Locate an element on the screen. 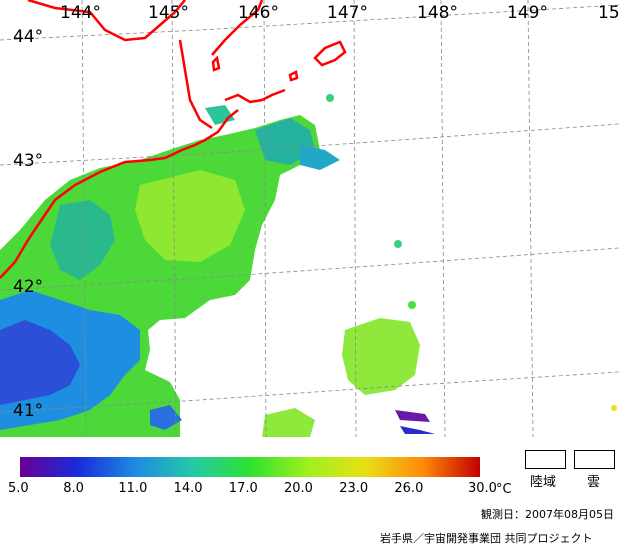 The height and width of the screenshot is (546, 619). temperature-unit: °C is located at coordinates (504, 489).